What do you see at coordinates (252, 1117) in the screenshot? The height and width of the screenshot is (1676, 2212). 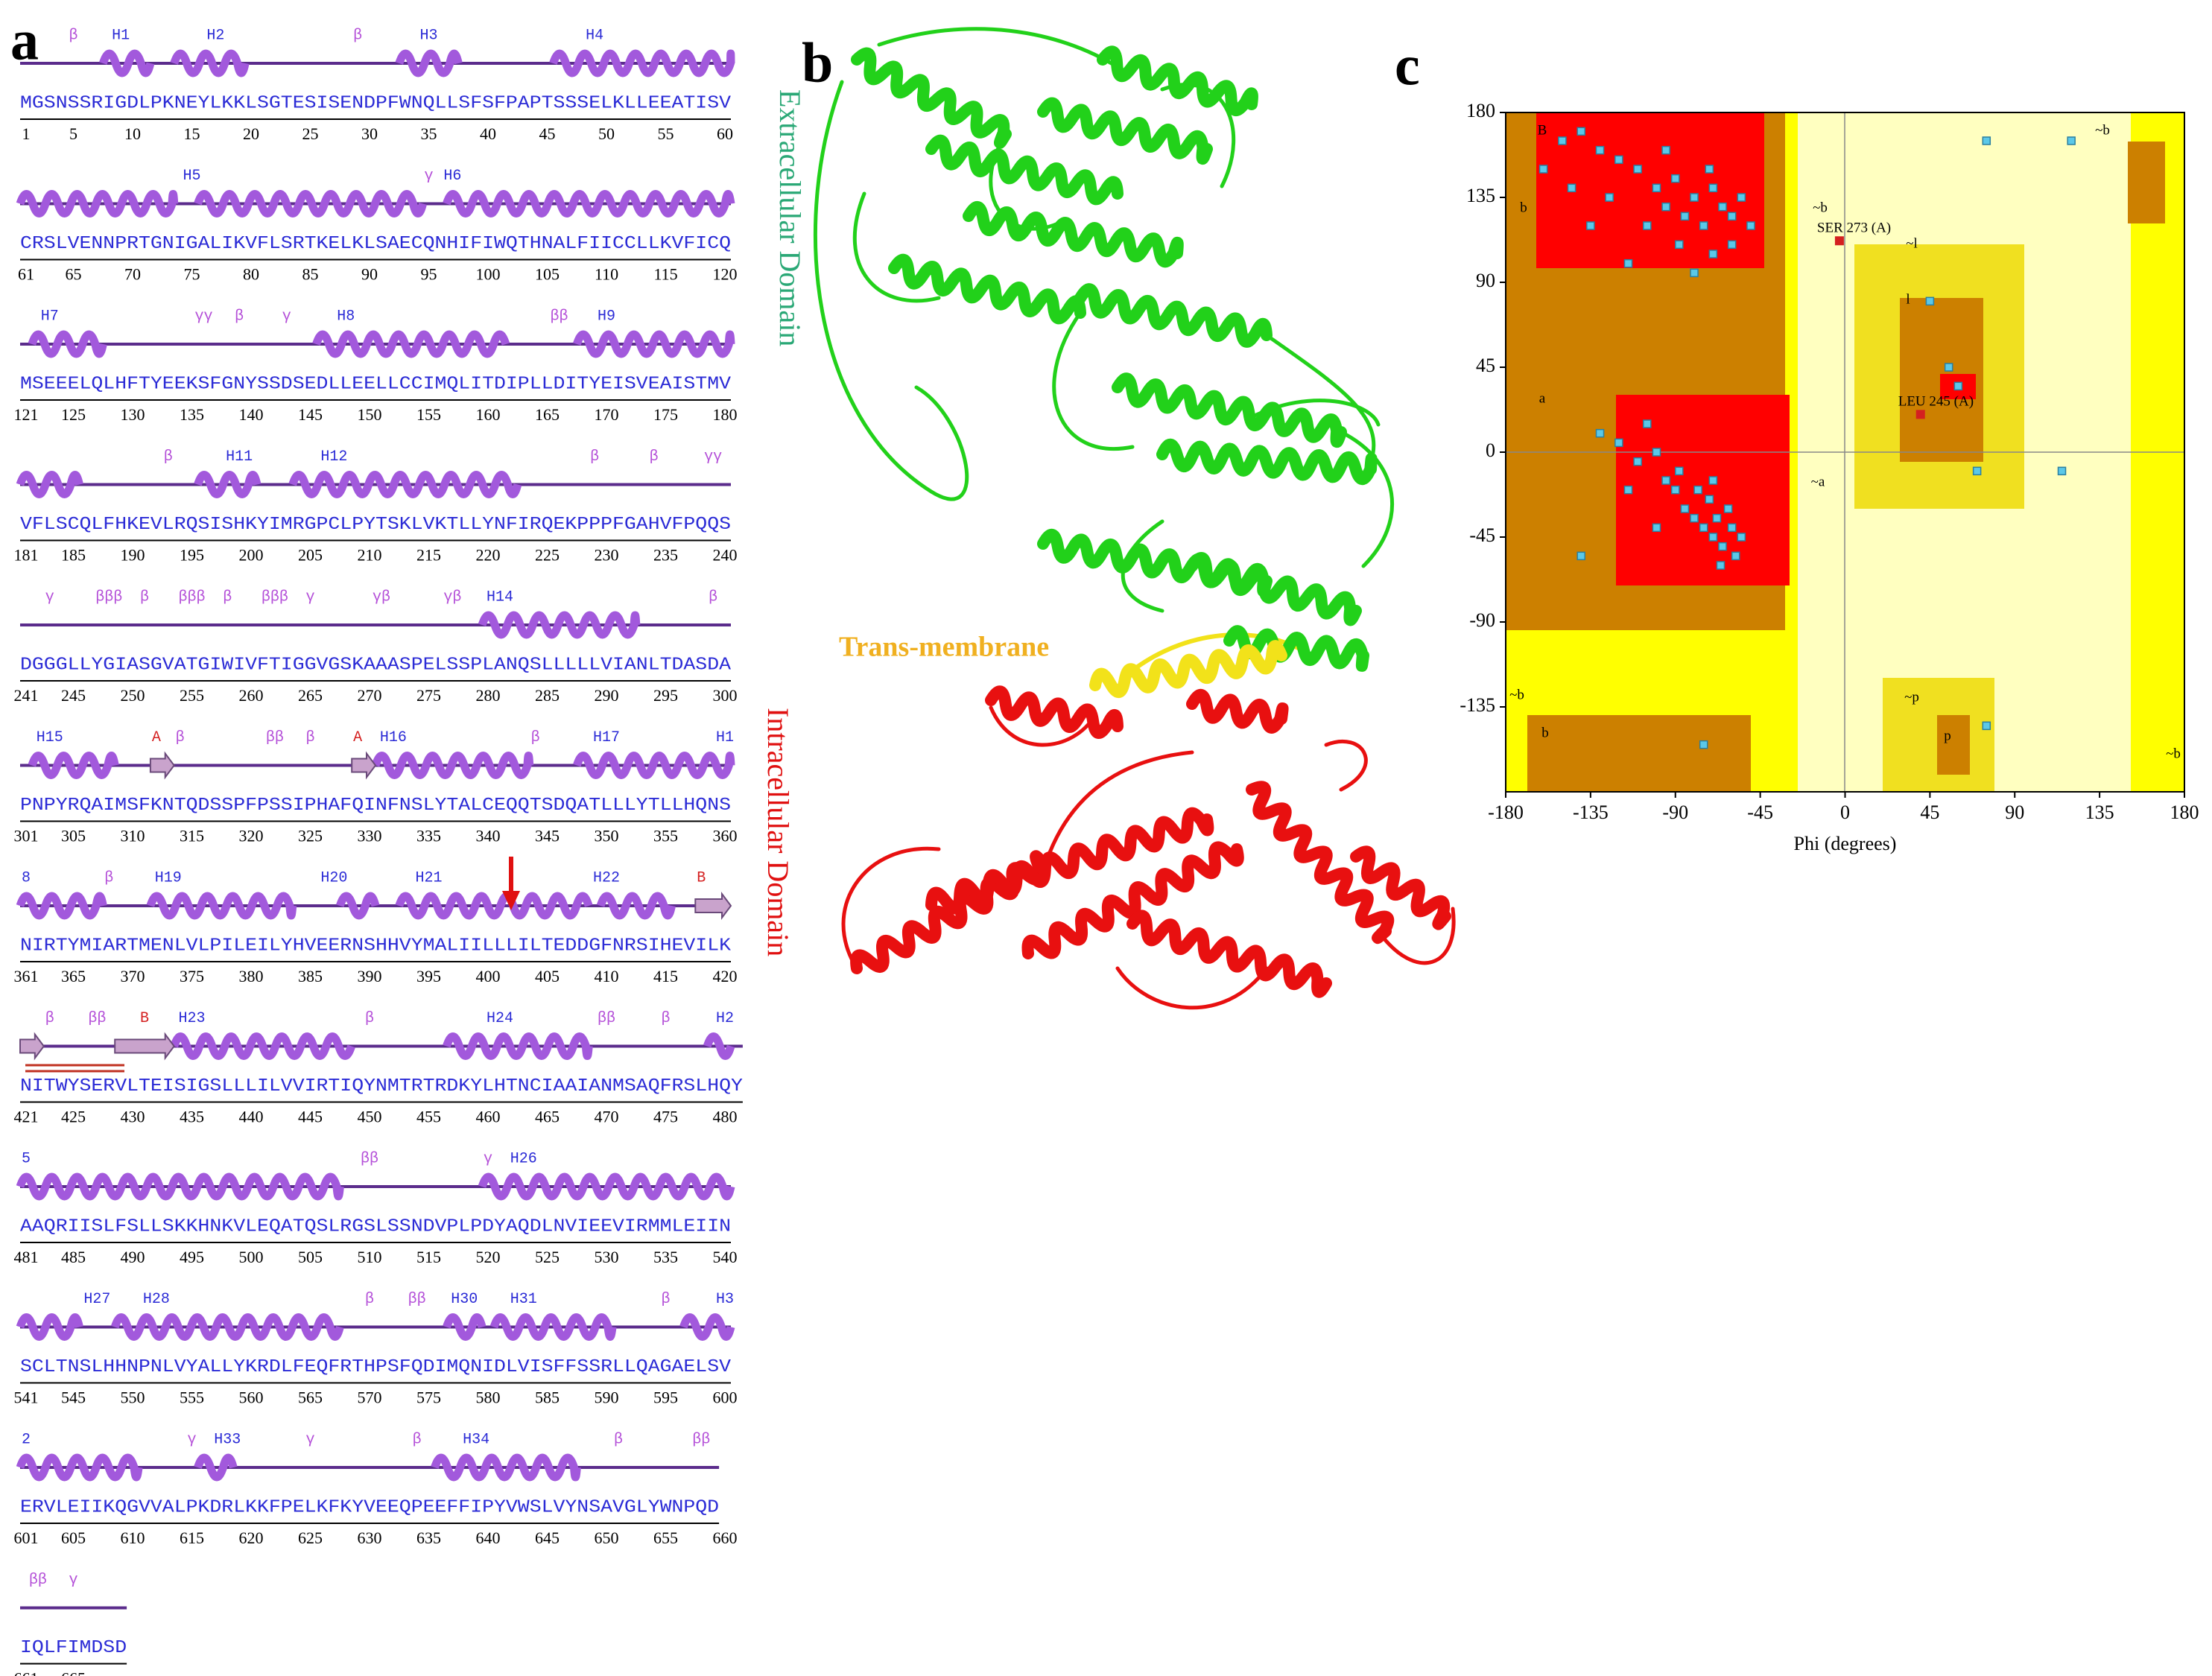 I see `residue-number: 440` at bounding box center [252, 1117].